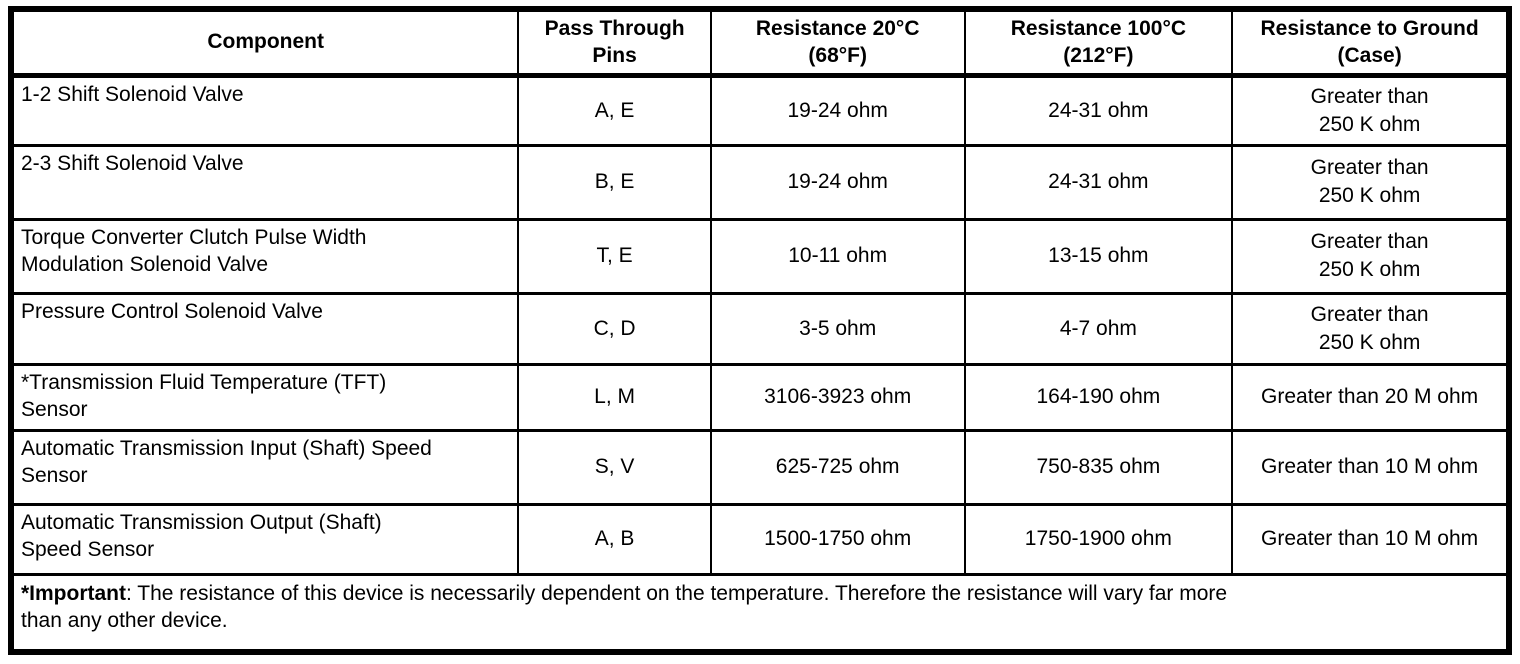 Image resolution: width=1520 pixels, height=664 pixels. Describe the element at coordinates (837, 328) in the screenshot. I see `resistance-20c-cell: 3-5 ohm` at that location.